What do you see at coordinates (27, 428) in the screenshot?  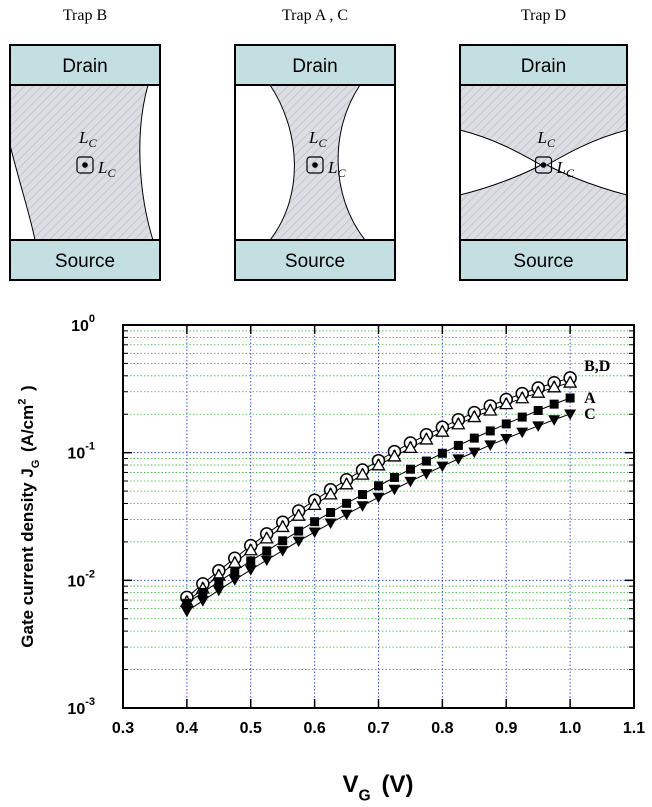 I see `axis-label-part: (A/cm` at bounding box center [27, 428].